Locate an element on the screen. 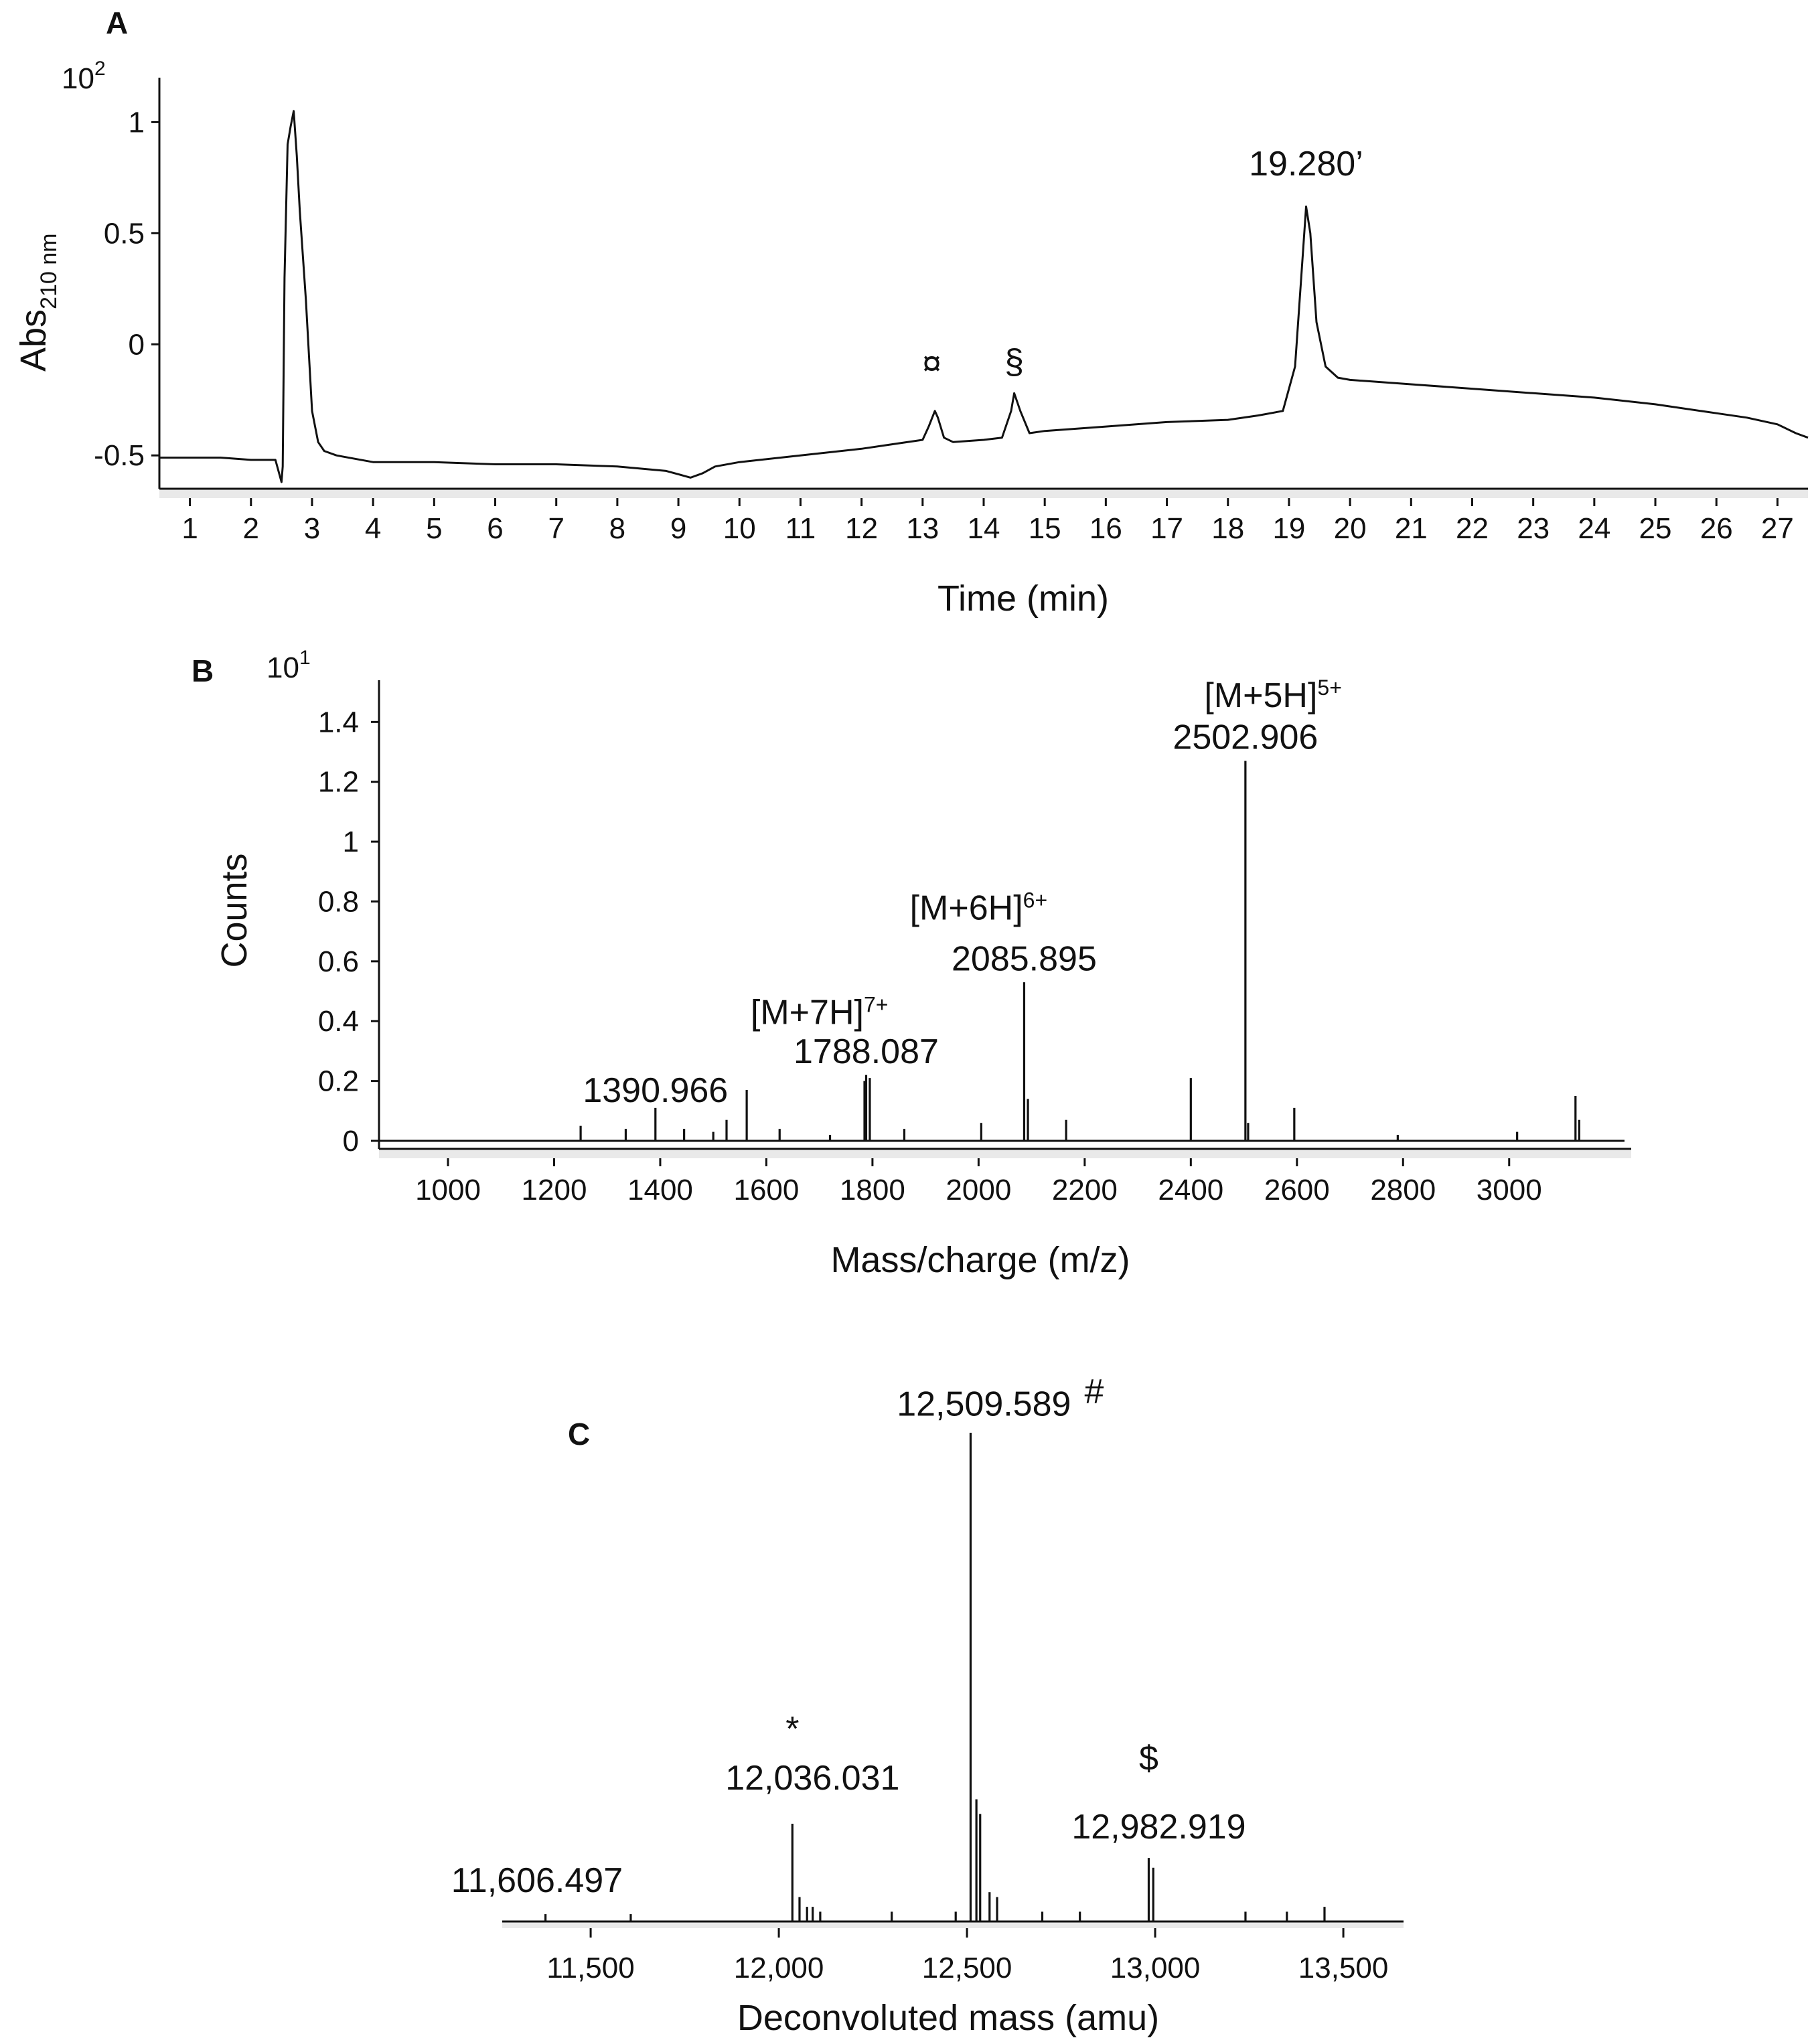 This screenshot has width=1810, height=2044. panel-b-y-tick-label: 0.4 is located at coordinates (339, 1021).